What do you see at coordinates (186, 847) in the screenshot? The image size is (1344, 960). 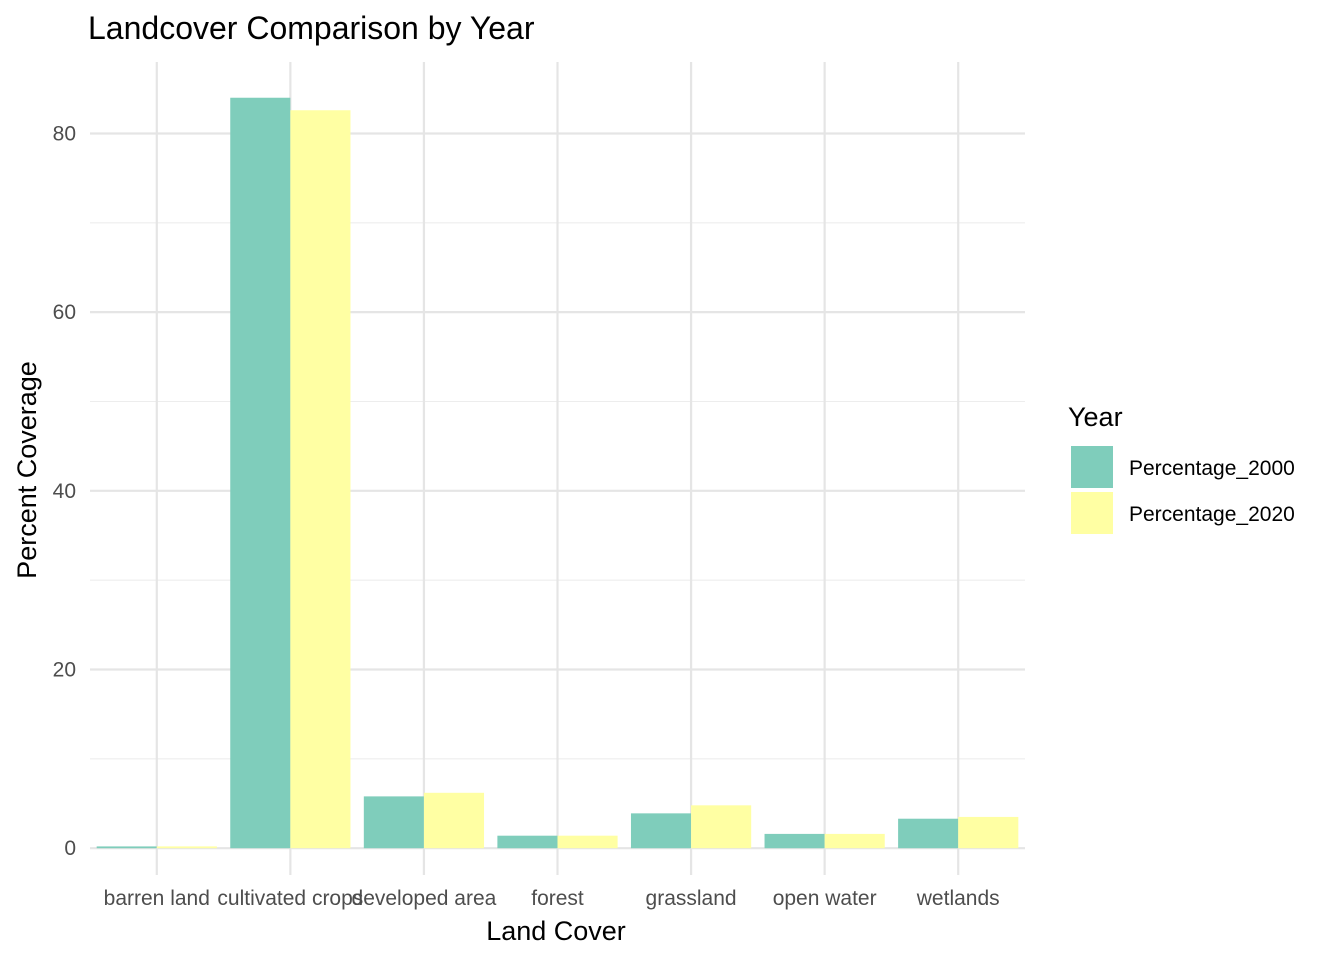 I see `bar-percentage_2020-barren-land` at bounding box center [186, 847].